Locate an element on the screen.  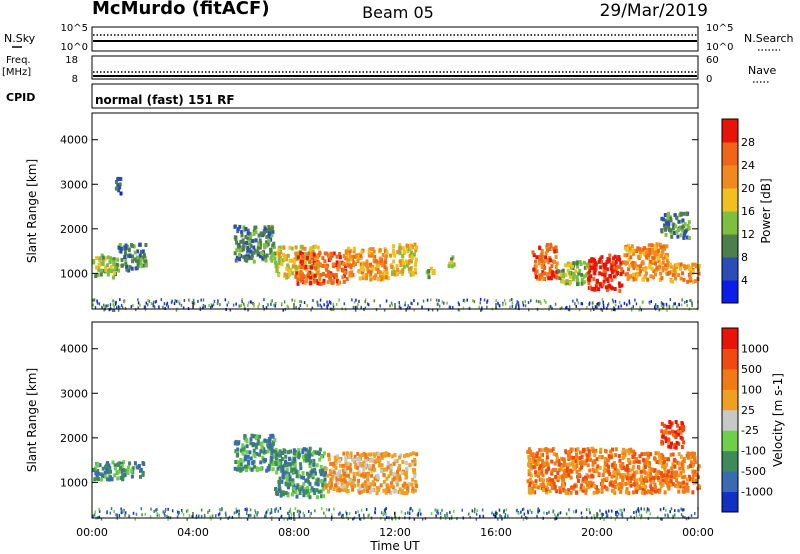
velocity-colorbar-tick: -500 is located at coordinates (753, 471).